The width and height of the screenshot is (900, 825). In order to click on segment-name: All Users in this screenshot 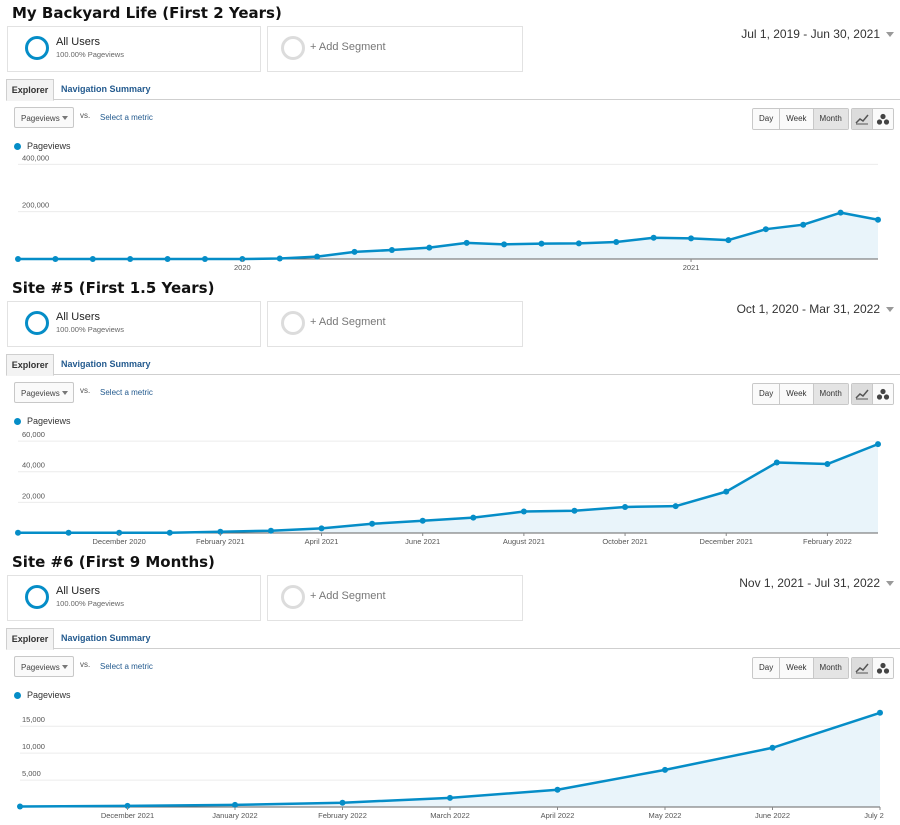, I will do `click(78, 42)`.